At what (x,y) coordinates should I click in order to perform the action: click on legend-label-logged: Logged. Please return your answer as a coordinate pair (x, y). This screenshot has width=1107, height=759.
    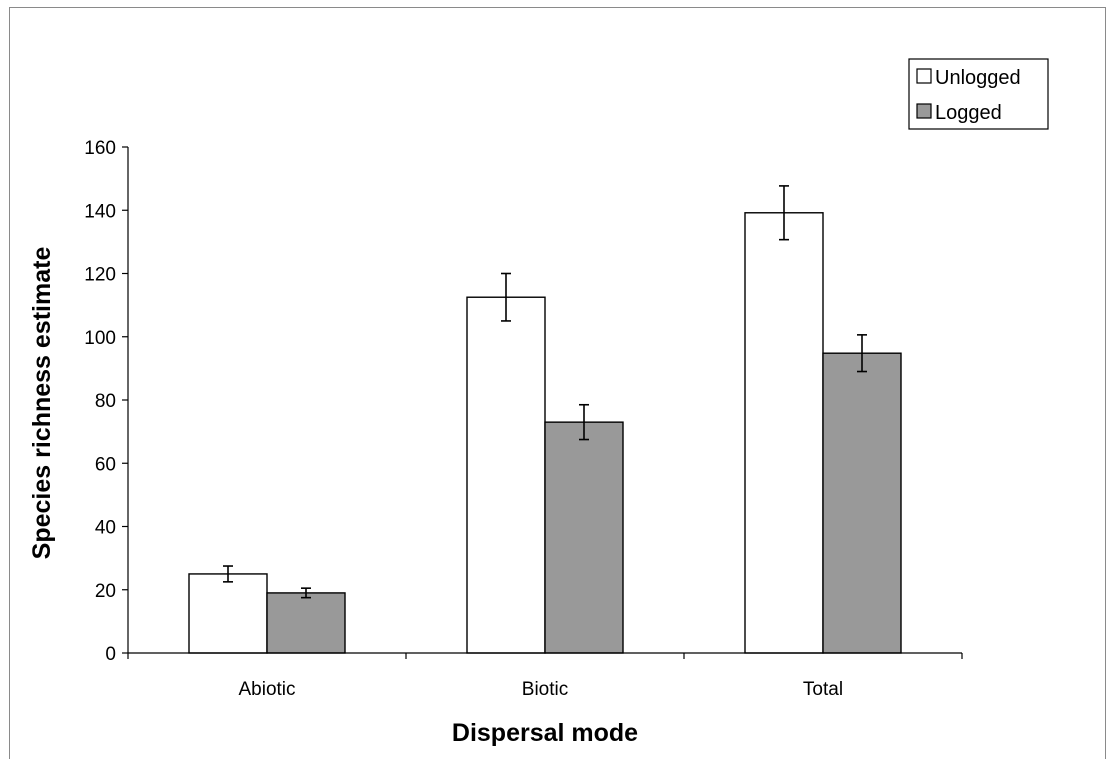
    Looking at the image, I should click on (968, 113).